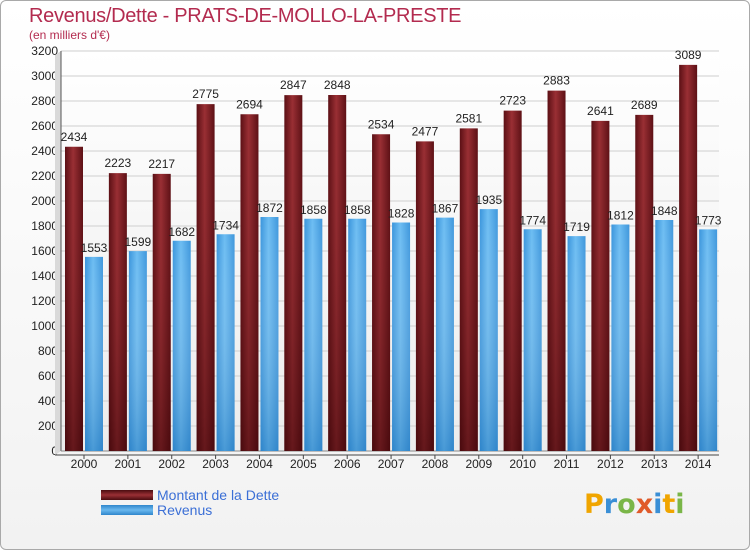 This screenshot has height=550, width=750. I want to click on data-label-revenus: 1828, so click(401, 214).